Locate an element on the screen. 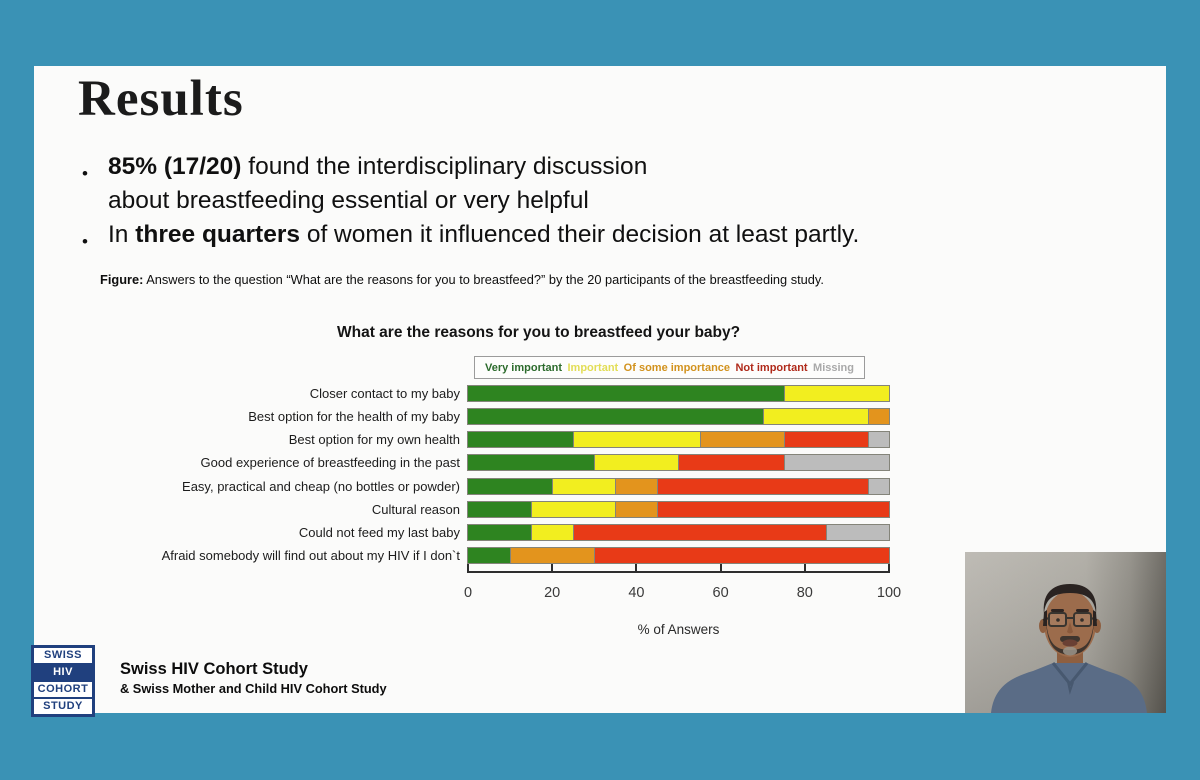 The height and width of the screenshot is (780, 1200). logo-line: SWISS is located at coordinates (63, 655).